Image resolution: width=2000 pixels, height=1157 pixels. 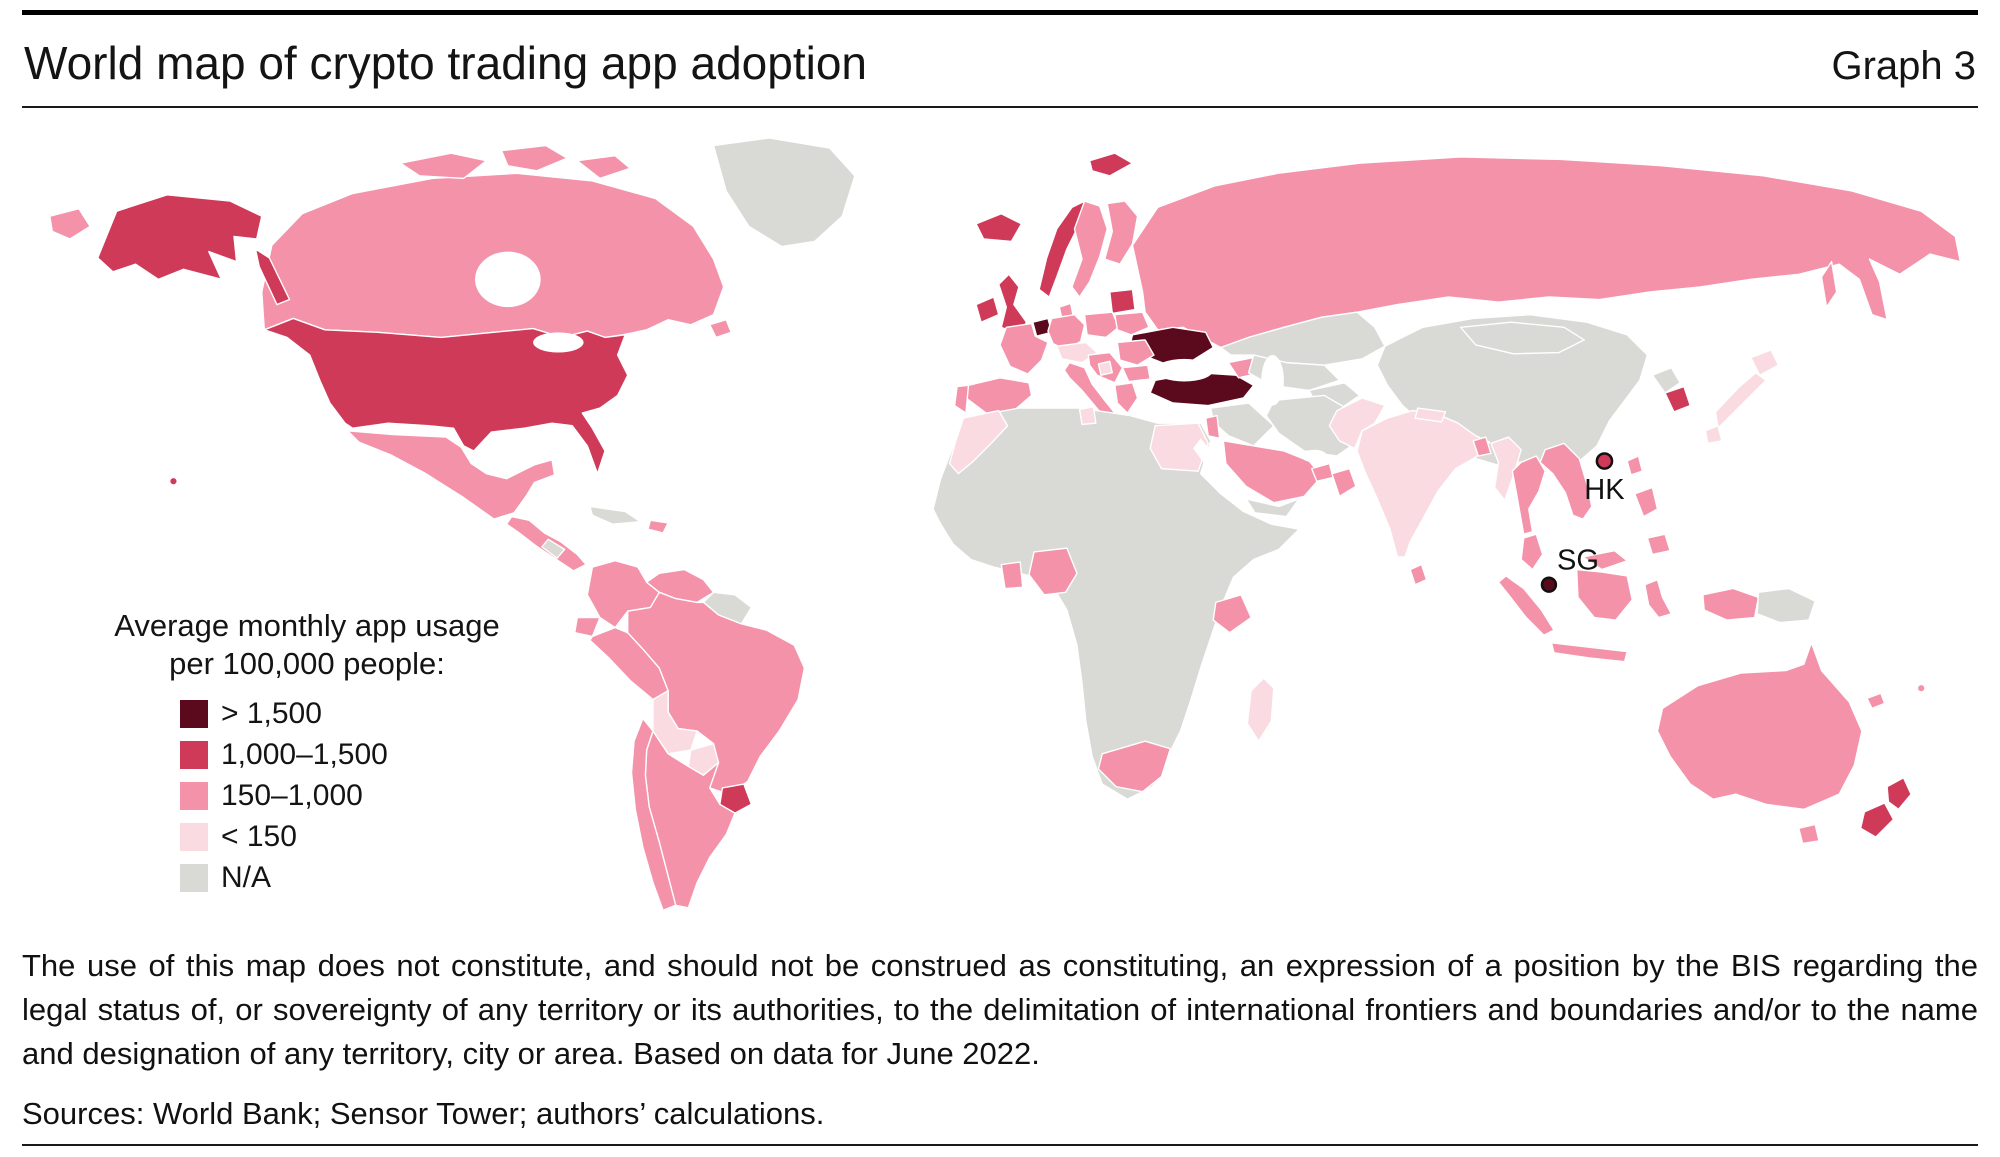 I want to click on region-sumatra, so click(x=1526, y=605).